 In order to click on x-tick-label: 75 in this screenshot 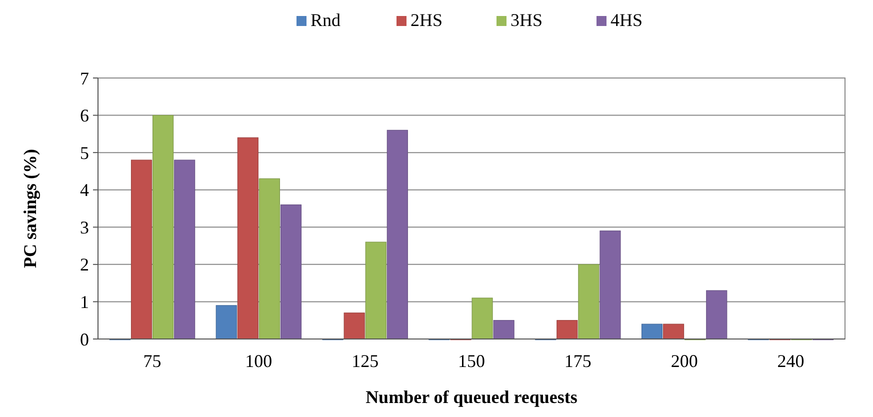, I will do `click(152, 361)`.